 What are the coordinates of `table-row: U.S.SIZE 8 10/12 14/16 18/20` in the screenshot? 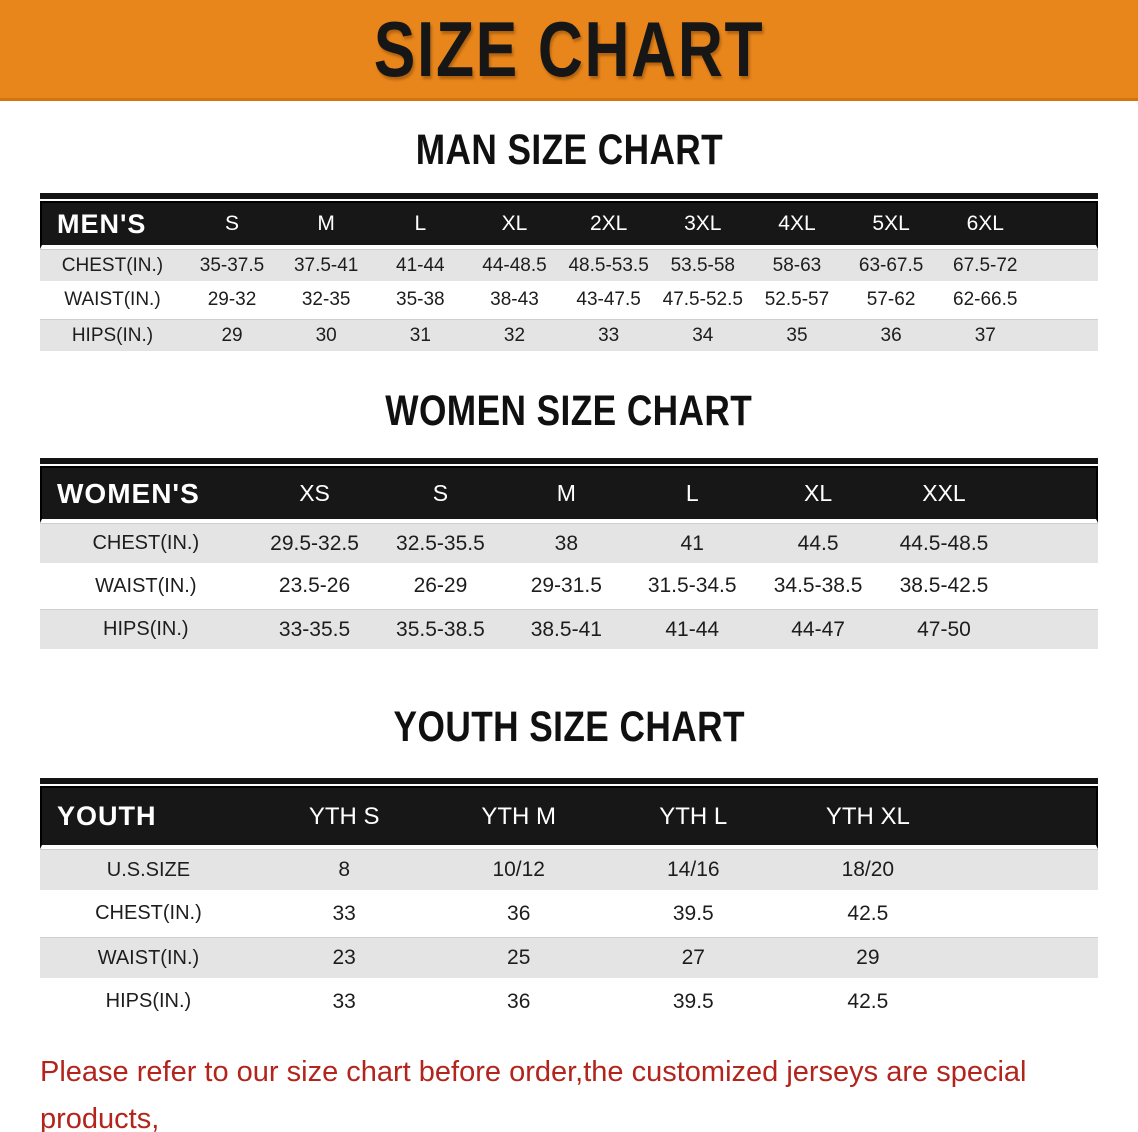 It's located at (569, 871).